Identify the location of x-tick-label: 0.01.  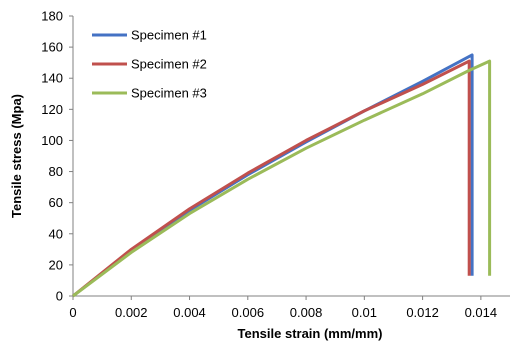
(364, 312).